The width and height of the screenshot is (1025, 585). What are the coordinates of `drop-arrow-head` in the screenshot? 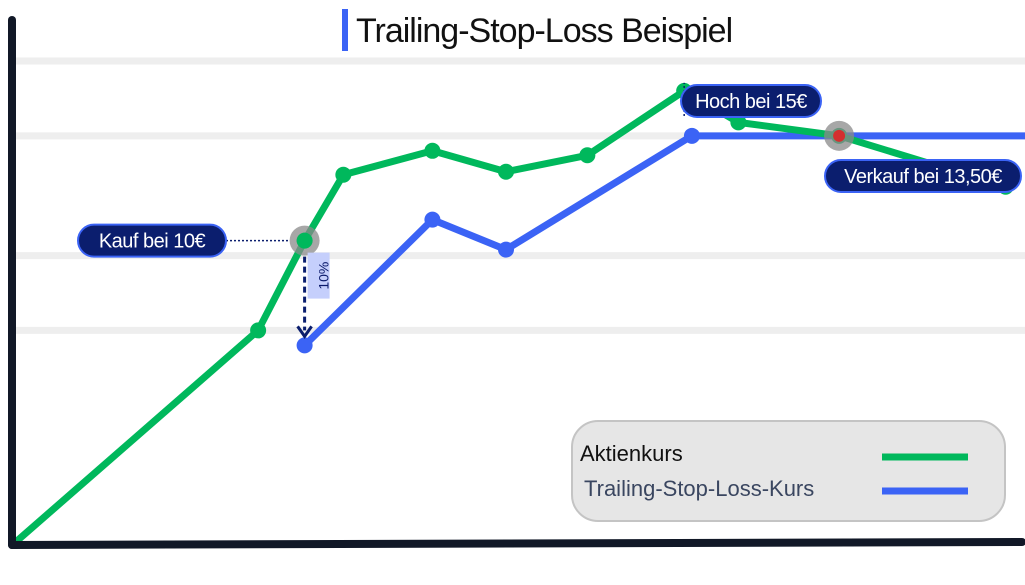 It's located at (304, 332).